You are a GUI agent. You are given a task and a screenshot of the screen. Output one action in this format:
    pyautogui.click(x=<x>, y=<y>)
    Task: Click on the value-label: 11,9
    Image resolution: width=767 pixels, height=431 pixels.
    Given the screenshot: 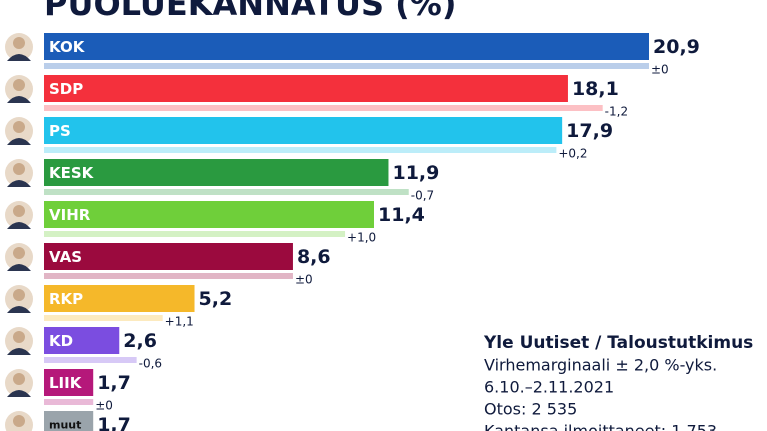 What is the action you would take?
    pyautogui.click(x=415, y=173)
    